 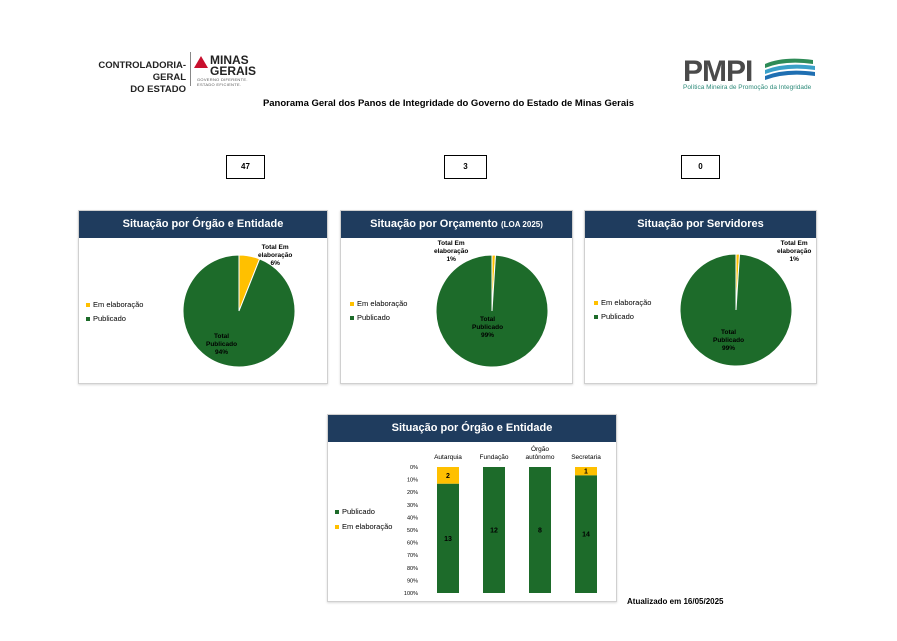 I want to click on pie-chart-orgao, so click(x=239, y=311).